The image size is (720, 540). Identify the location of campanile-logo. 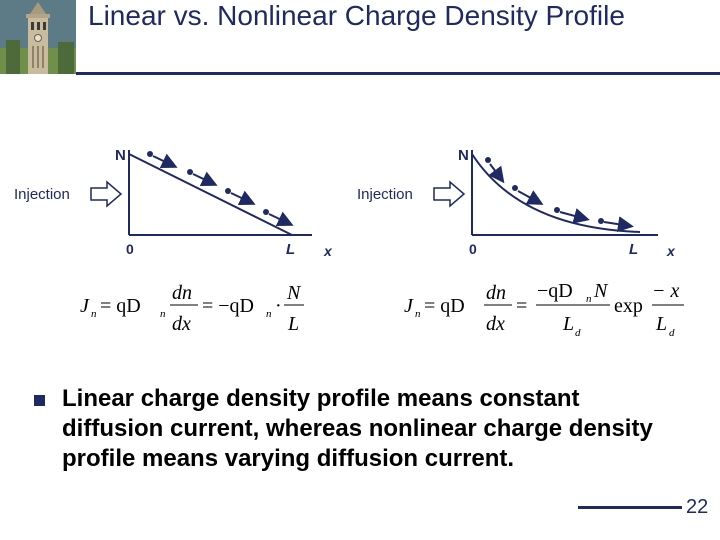
(38, 37).